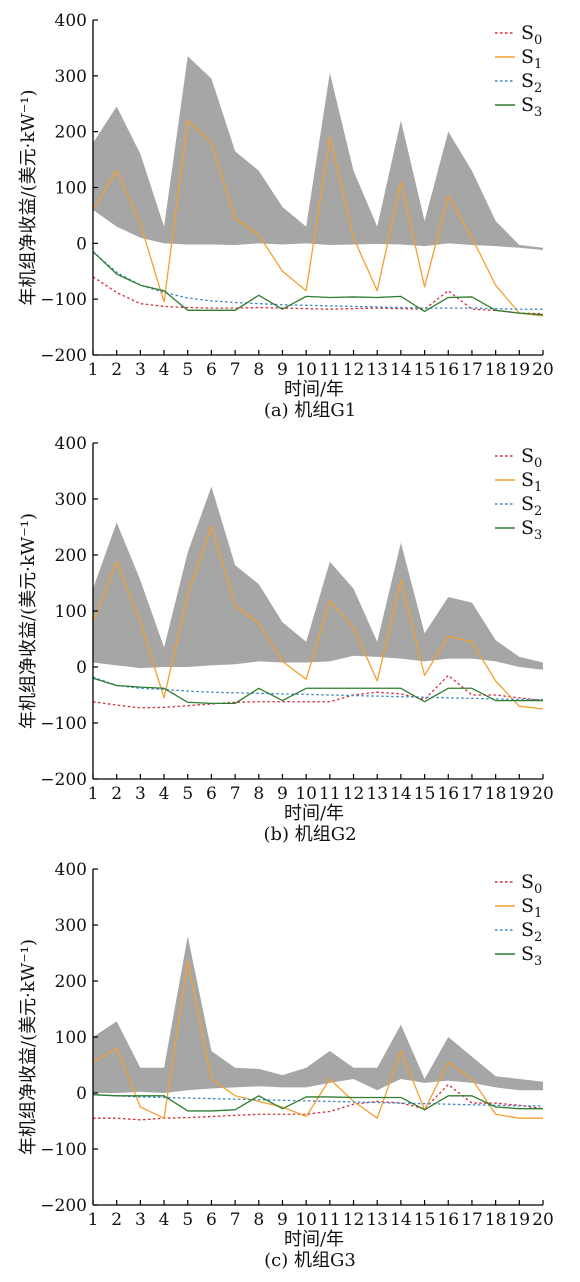 The height and width of the screenshot is (1282, 580). Describe the element at coordinates (472, 1220) in the screenshot. I see `x-tick-label: 17` at that location.